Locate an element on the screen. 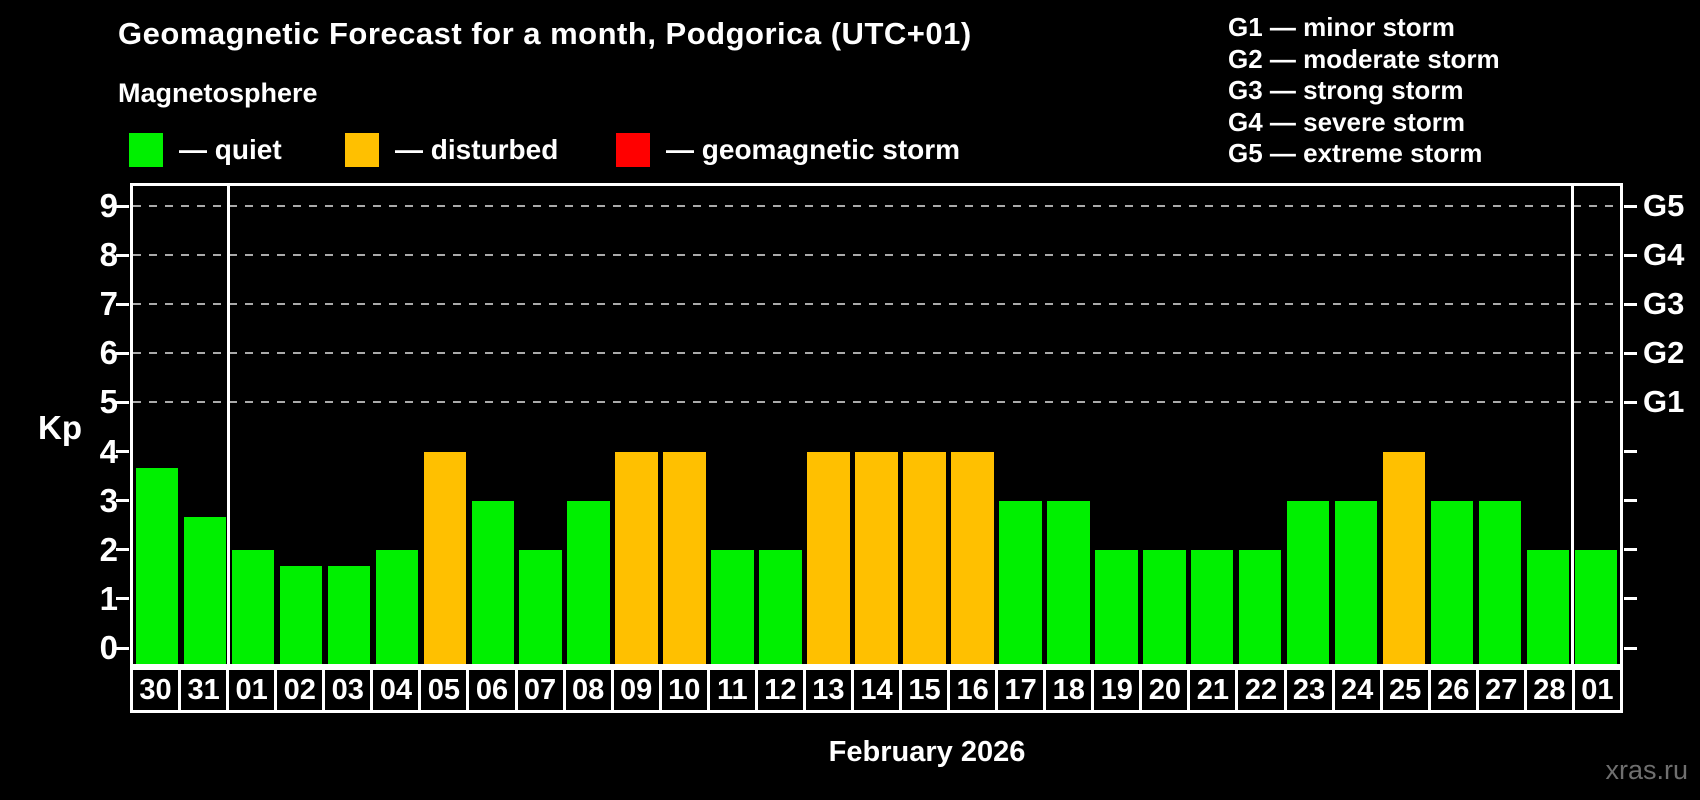 The height and width of the screenshot is (800, 1700). y-axis-label-5: 5 is located at coordinates (108, 402).